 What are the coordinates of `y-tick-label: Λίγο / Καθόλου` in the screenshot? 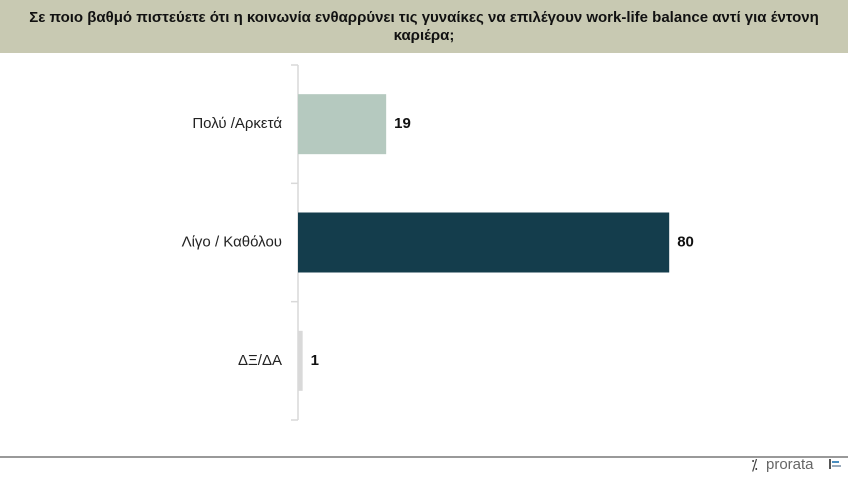 It's located at (232, 241).